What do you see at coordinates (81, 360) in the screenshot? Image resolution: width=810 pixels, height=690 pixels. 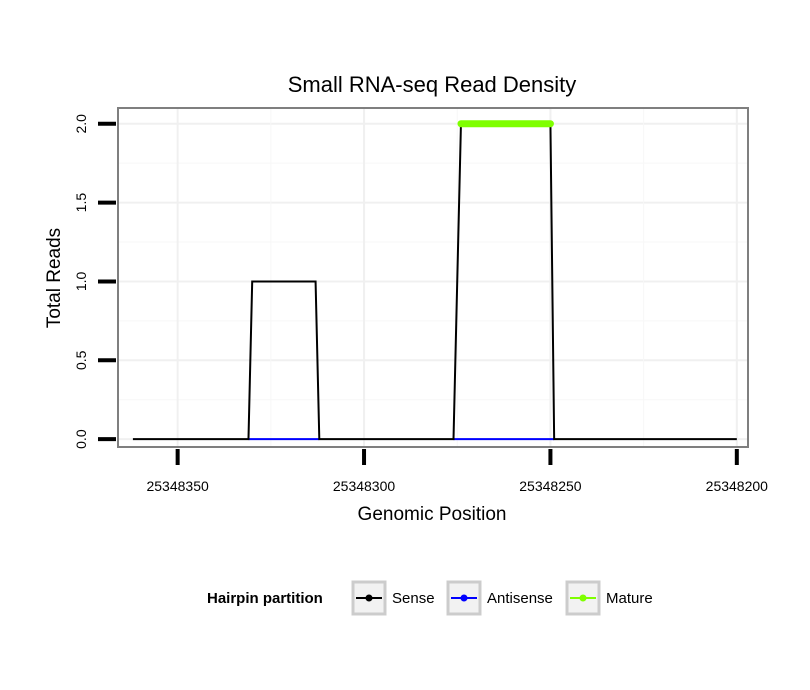 I see `y-tick-label: 0.5` at bounding box center [81, 360].